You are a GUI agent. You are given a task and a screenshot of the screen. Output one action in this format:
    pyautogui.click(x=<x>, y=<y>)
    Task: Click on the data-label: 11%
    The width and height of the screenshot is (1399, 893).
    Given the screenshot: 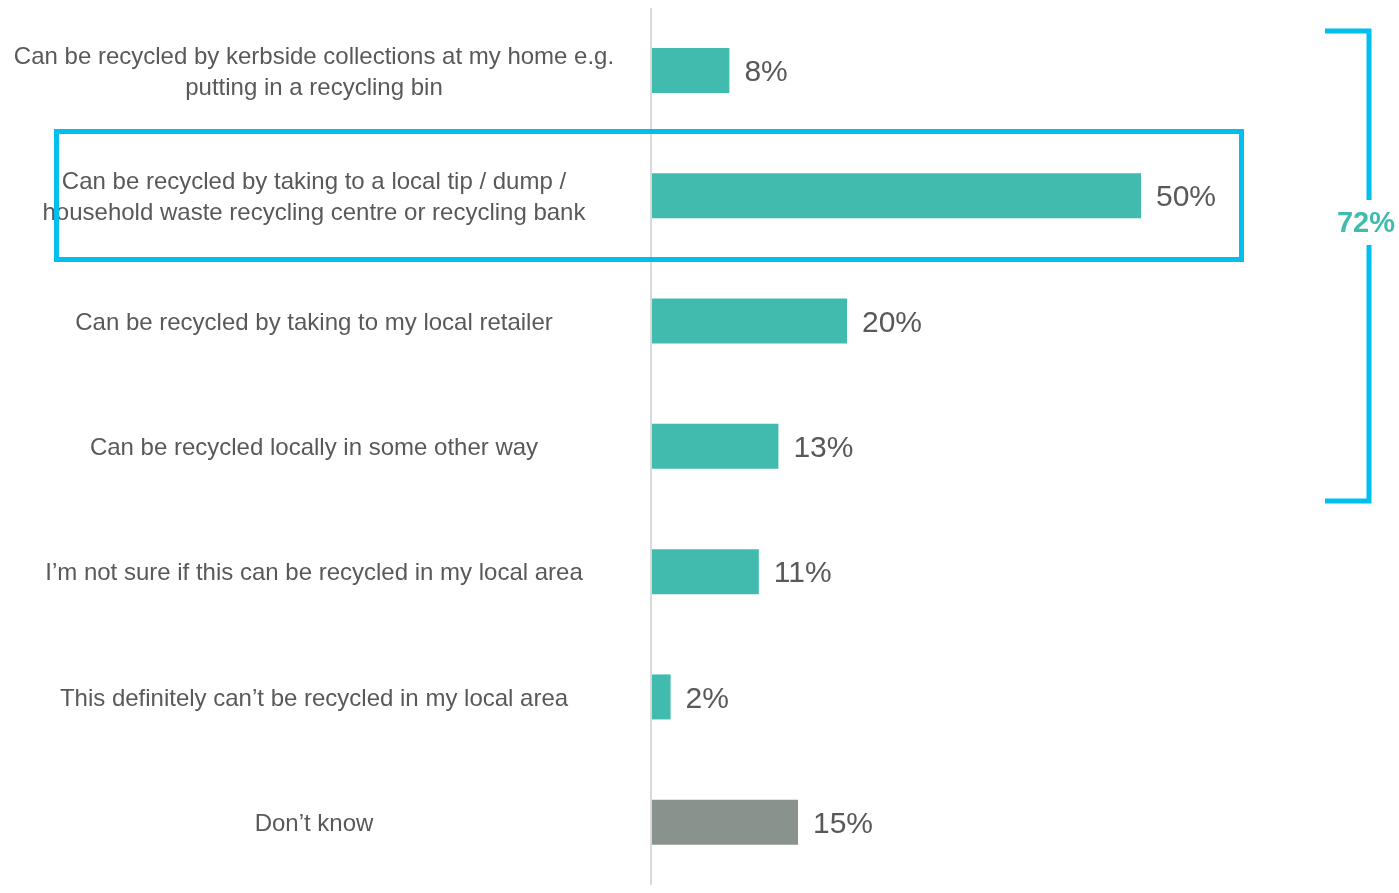 What is the action you would take?
    pyautogui.click(x=802, y=572)
    